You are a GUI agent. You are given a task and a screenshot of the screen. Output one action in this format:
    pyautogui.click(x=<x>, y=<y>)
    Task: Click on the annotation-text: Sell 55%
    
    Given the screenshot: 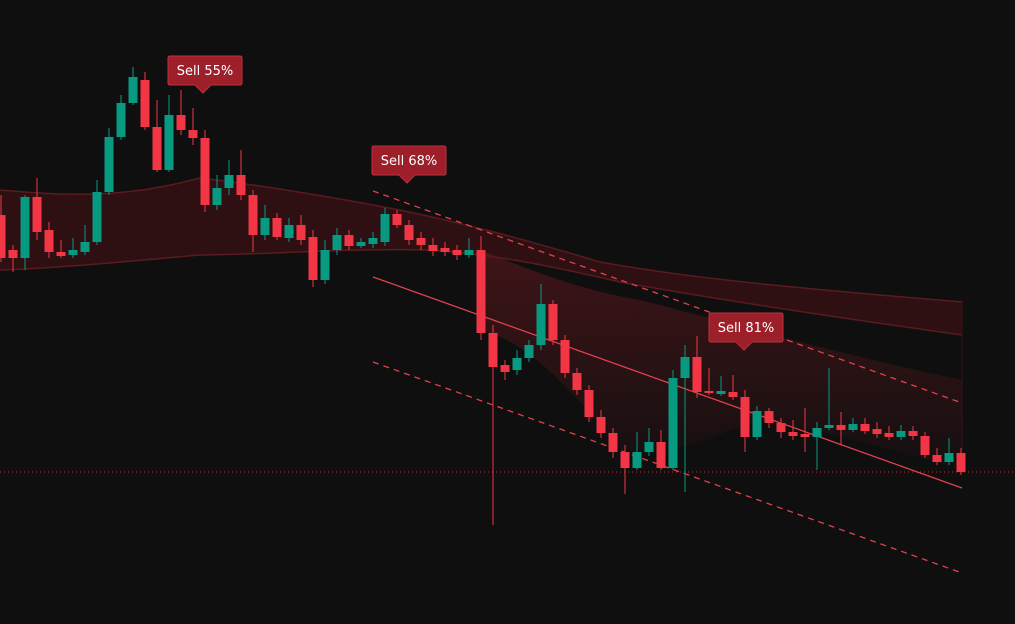 What is the action you would take?
    pyautogui.click(x=205, y=71)
    